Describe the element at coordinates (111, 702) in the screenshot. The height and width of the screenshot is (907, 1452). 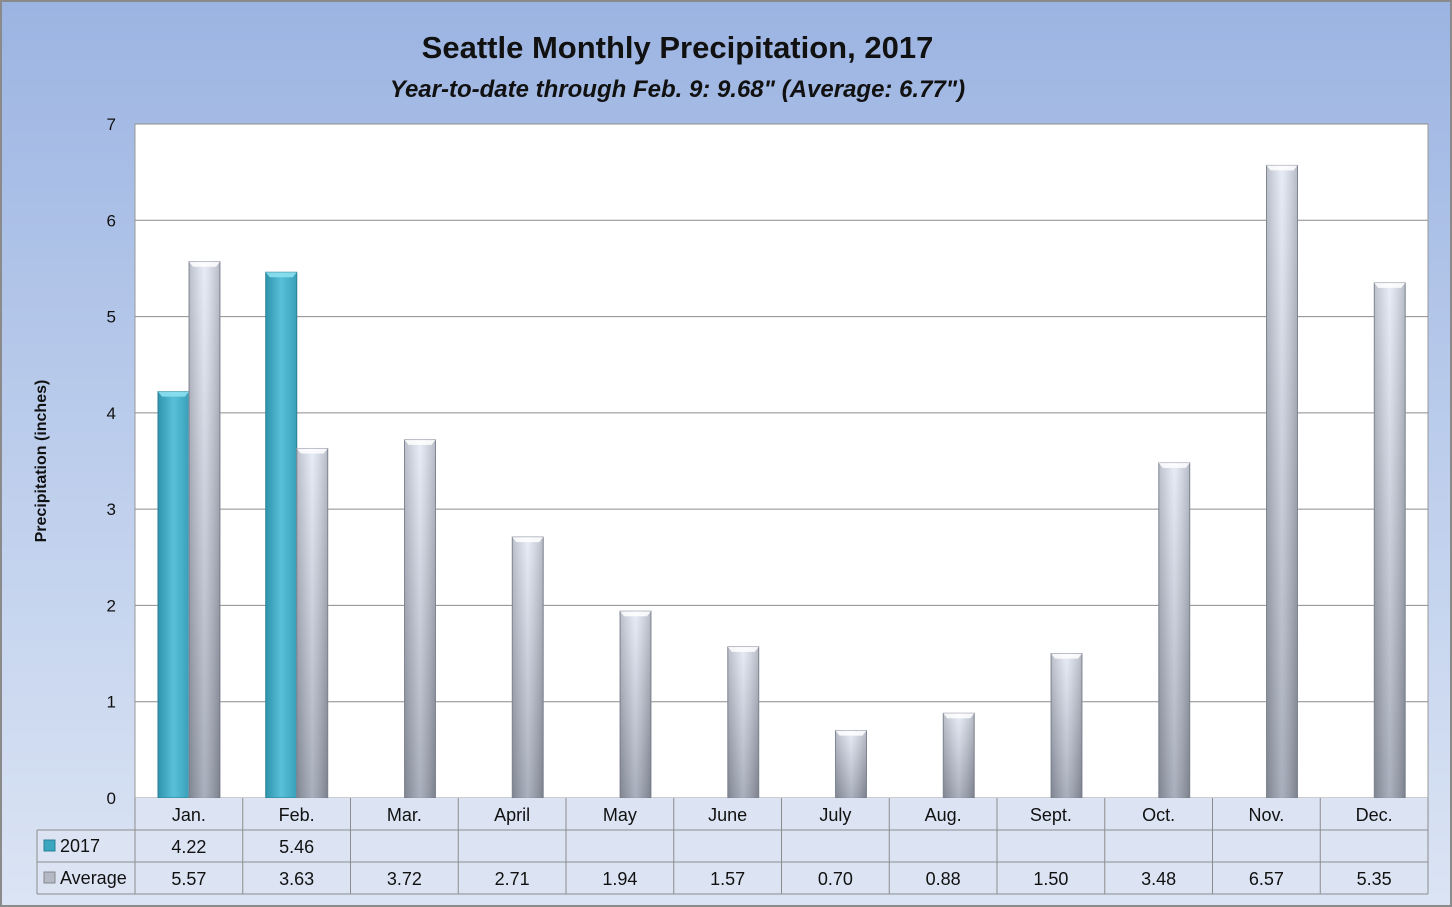
I see `y-tick-label: 1` at that location.